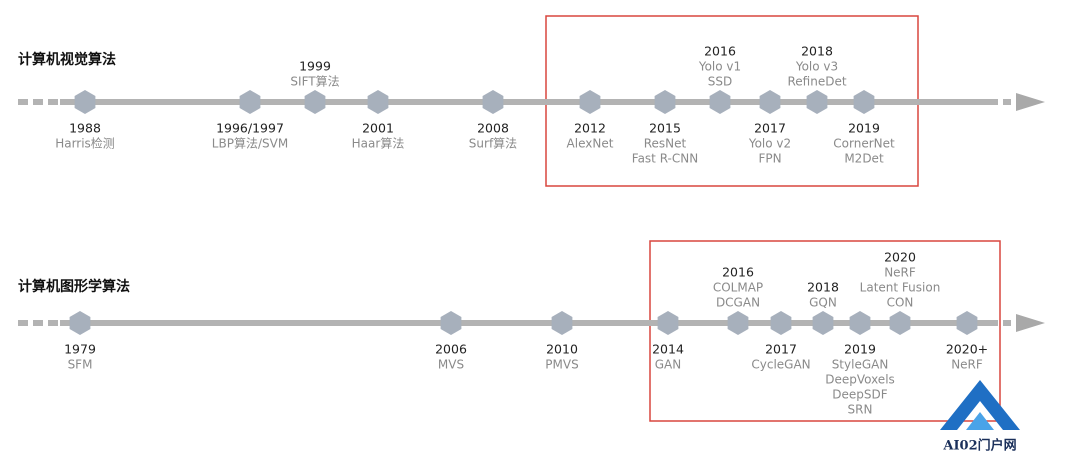 Image resolution: width=1080 pixels, height=455 pixels. What do you see at coordinates (250, 143) in the screenshot?
I see `event-label: LBP算法/SVM` at bounding box center [250, 143].